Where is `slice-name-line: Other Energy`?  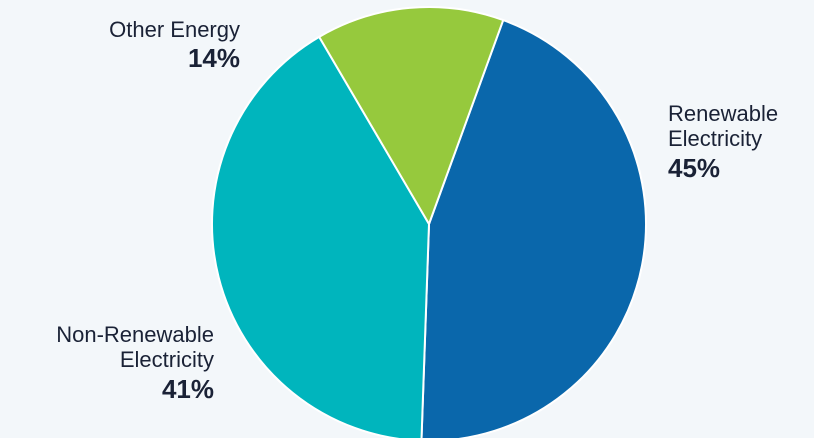 slice-name-line: Other Energy is located at coordinates (174, 29).